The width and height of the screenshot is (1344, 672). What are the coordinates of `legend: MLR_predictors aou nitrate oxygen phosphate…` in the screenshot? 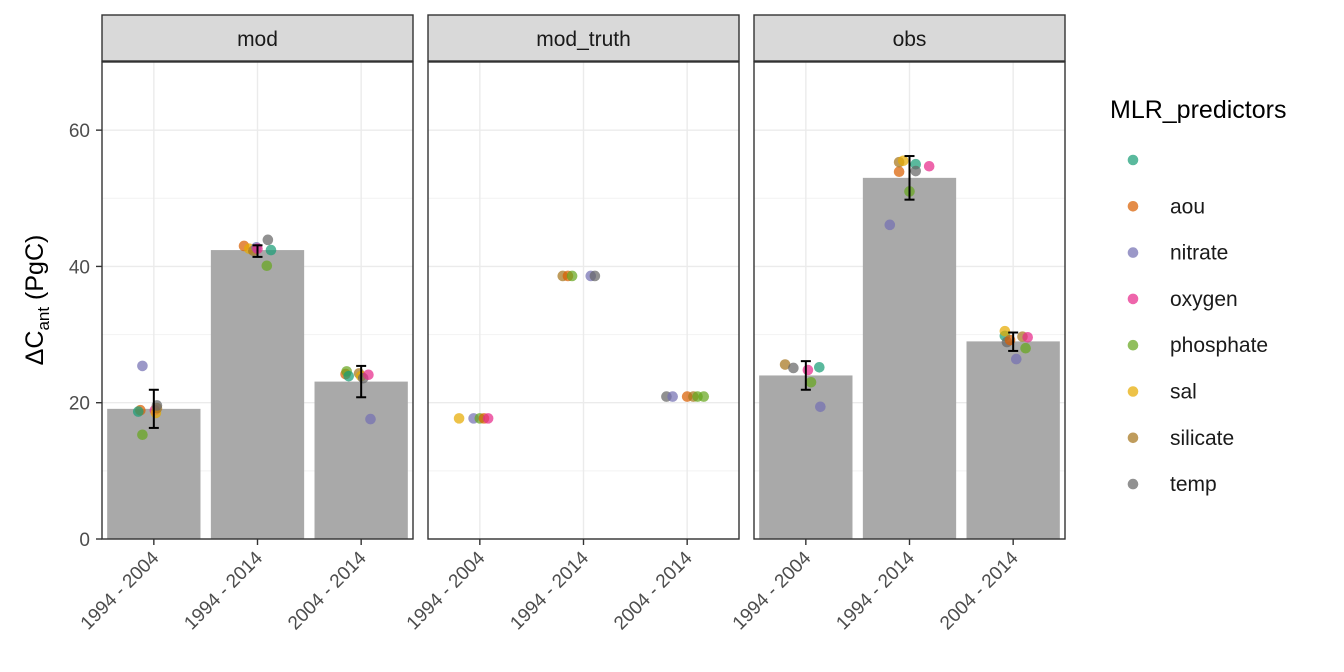 It's located at (1198, 296).